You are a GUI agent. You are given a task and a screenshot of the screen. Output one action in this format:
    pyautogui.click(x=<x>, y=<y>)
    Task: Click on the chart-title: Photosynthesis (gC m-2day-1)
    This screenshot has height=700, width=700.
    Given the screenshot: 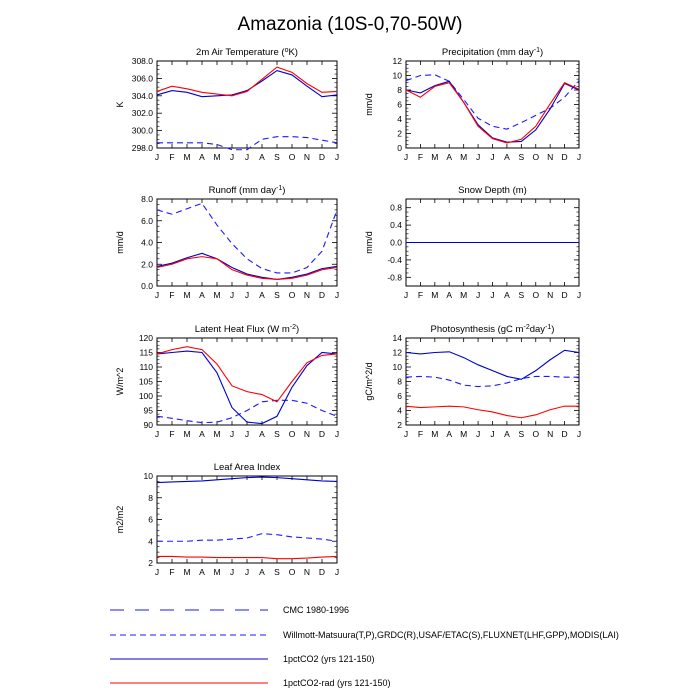 What is the action you would take?
    pyautogui.click(x=493, y=329)
    